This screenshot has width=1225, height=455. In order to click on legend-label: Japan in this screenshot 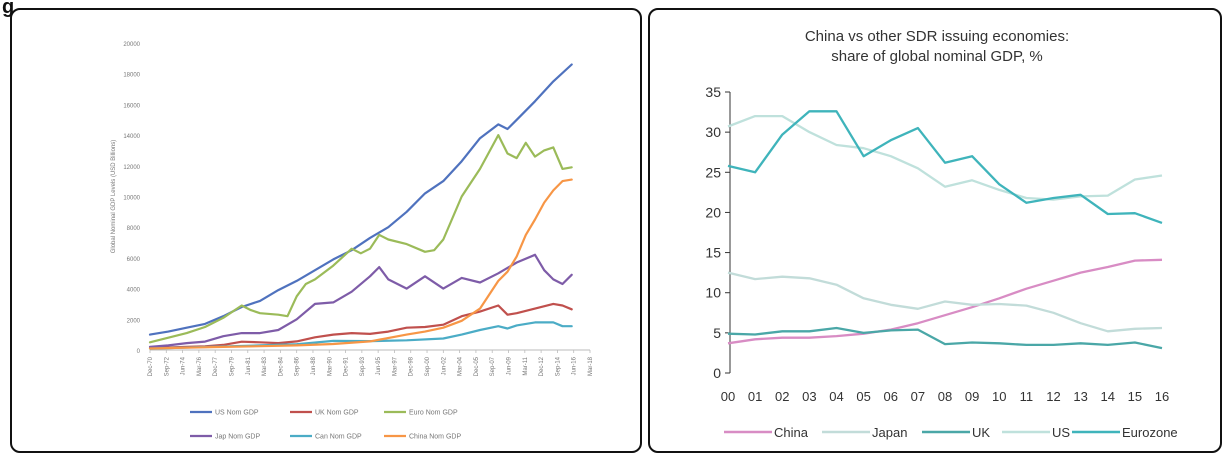, I will do `click(889, 432)`.